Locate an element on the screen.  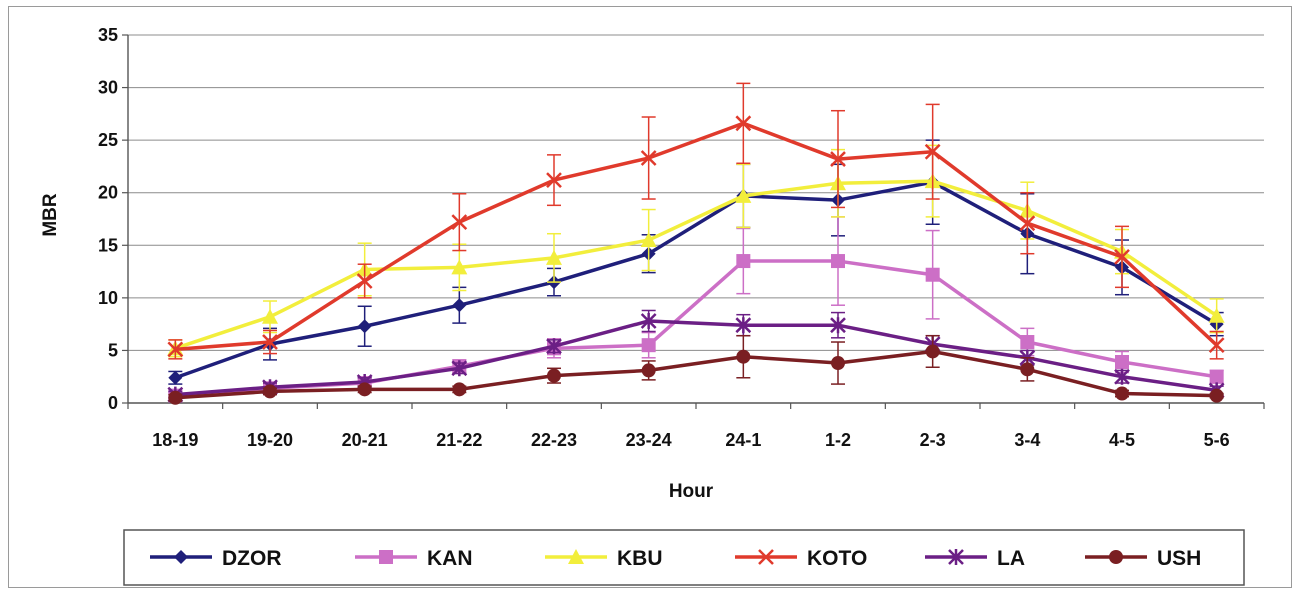
y-tick-label: 30 is located at coordinates (108, 88).